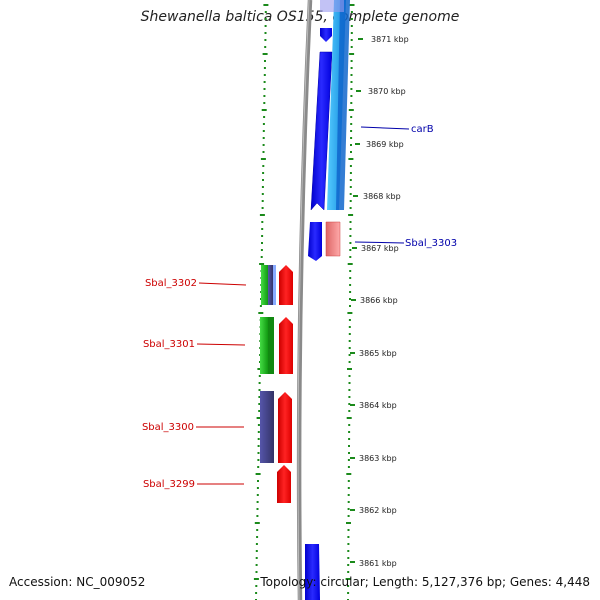 This screenshot has height=600, width=600. What do you see at coordinates (312, 572) in the screenshot?
I see `gene-arrow-blue-bottom` at bounding box center [312, 572].